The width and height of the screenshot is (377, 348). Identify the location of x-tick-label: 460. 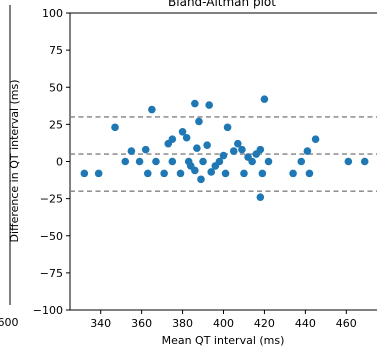
(346, 323).